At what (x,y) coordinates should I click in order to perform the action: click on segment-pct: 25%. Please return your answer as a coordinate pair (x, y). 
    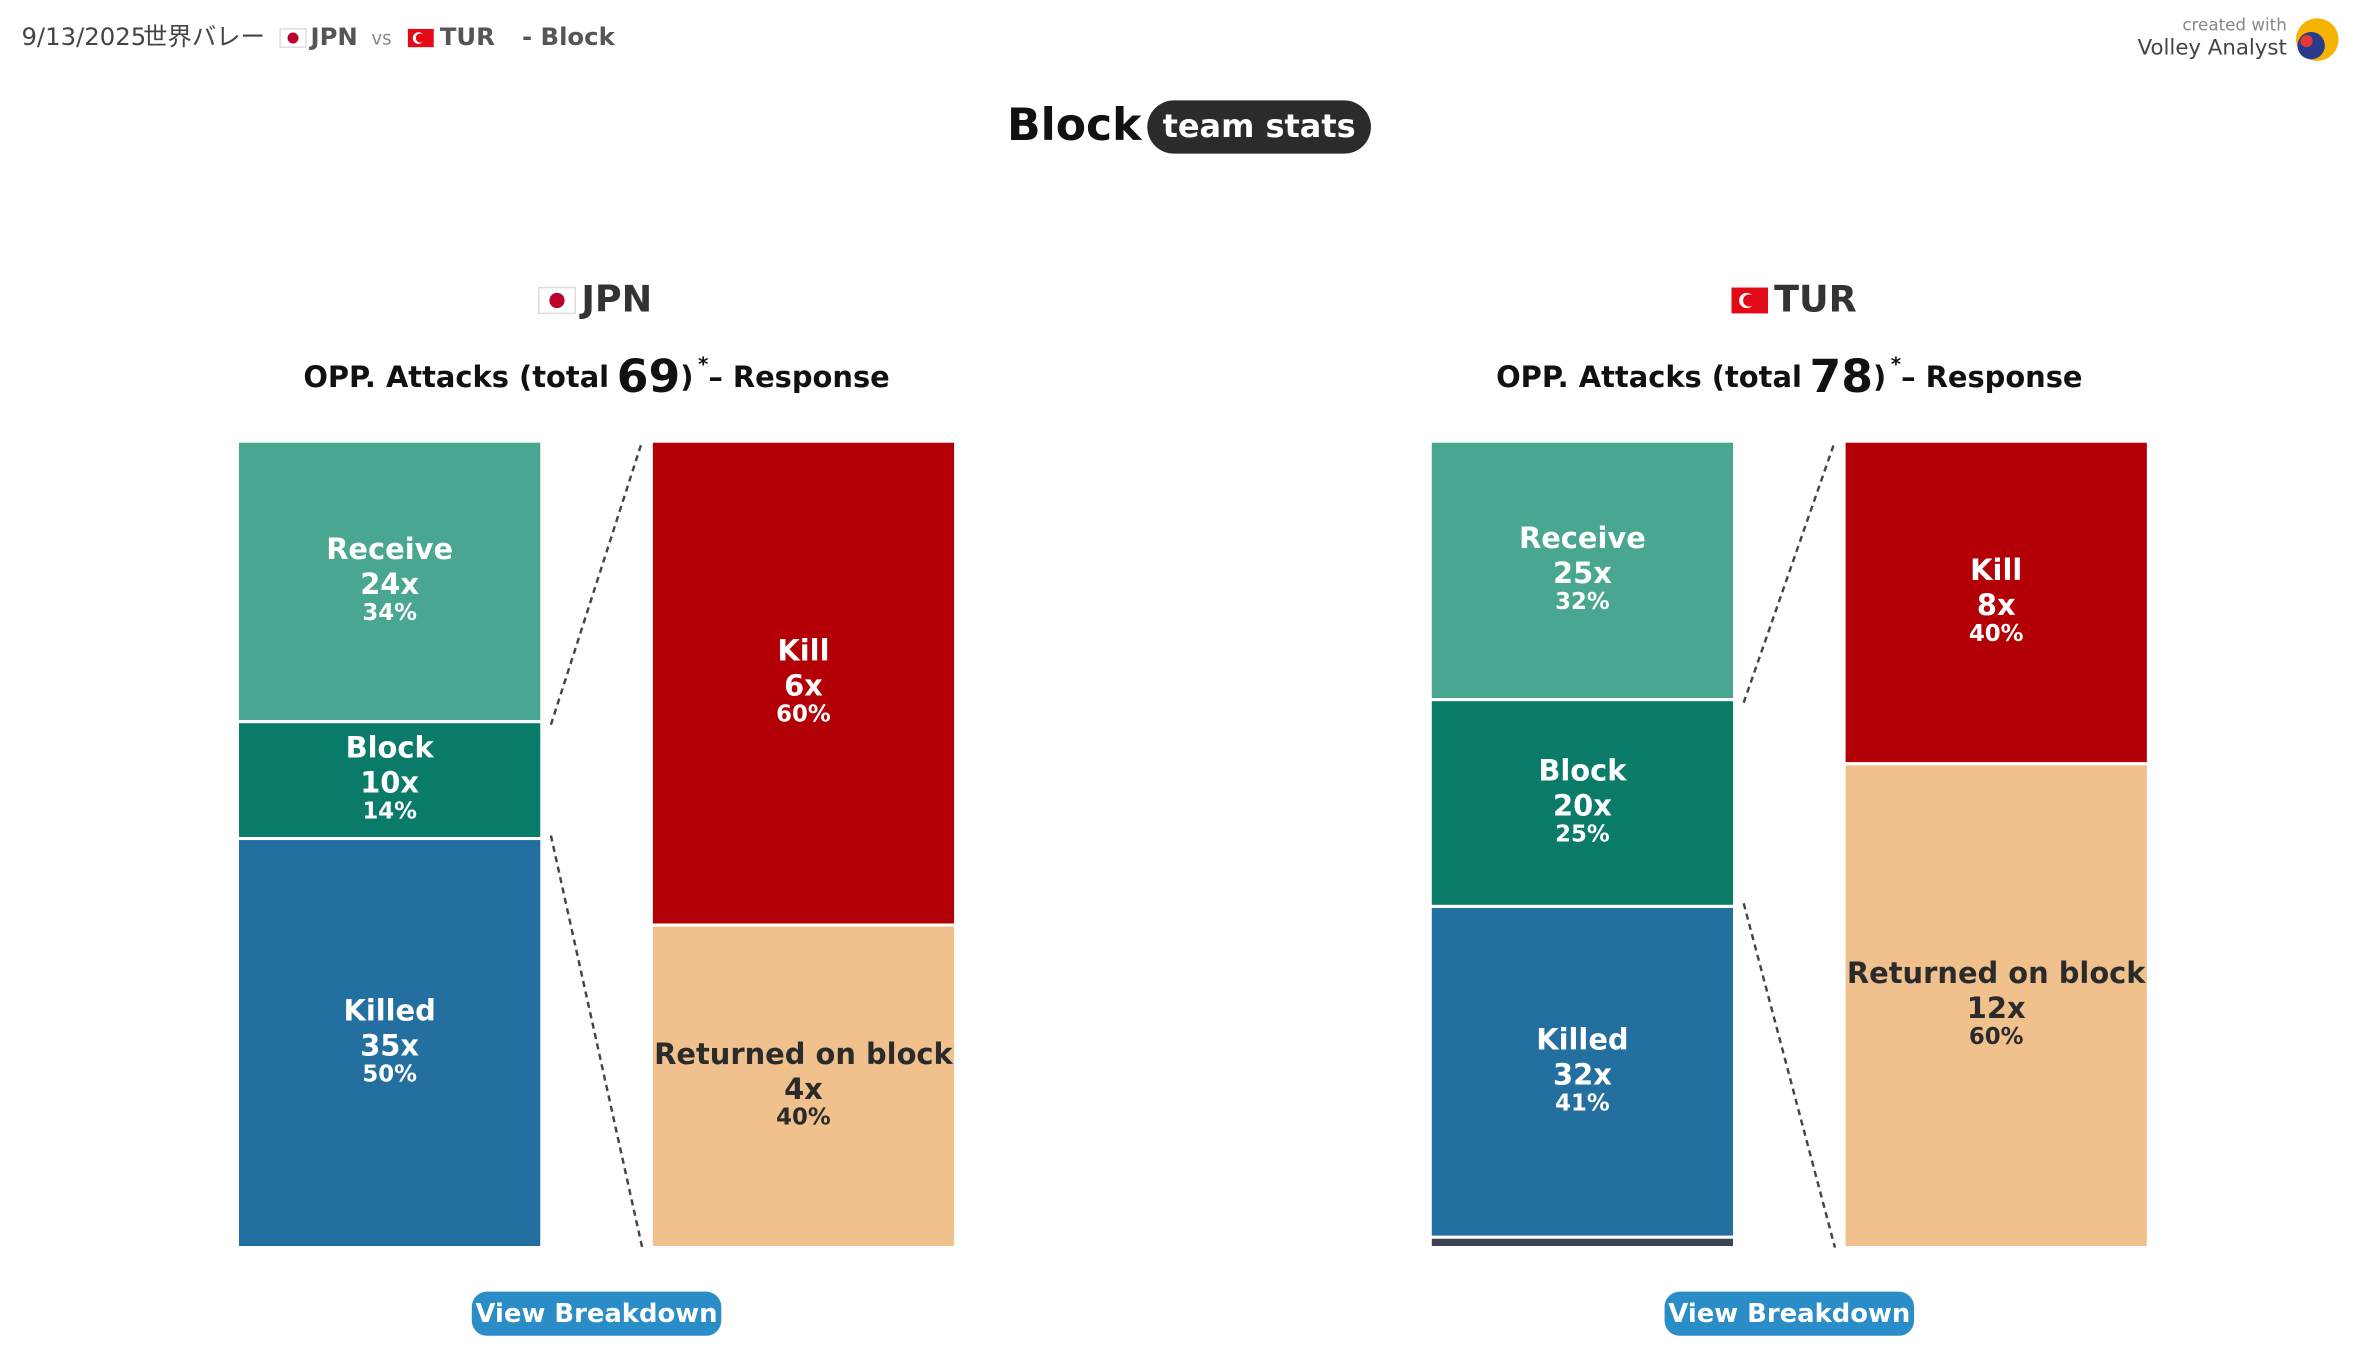
    Looking at the image, I should click on (1582, 834).